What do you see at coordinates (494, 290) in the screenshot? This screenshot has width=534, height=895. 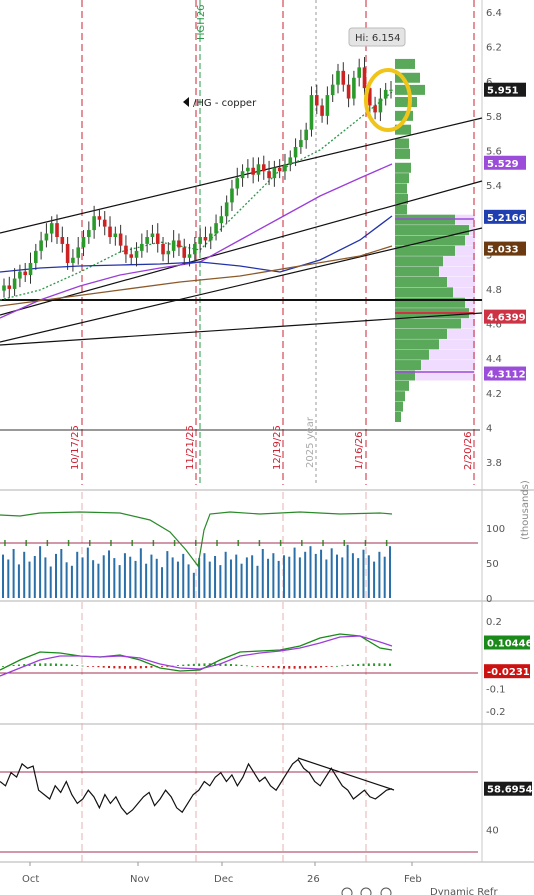 I see `price-tick-label: 4.8` at bounding box center [494, 290].